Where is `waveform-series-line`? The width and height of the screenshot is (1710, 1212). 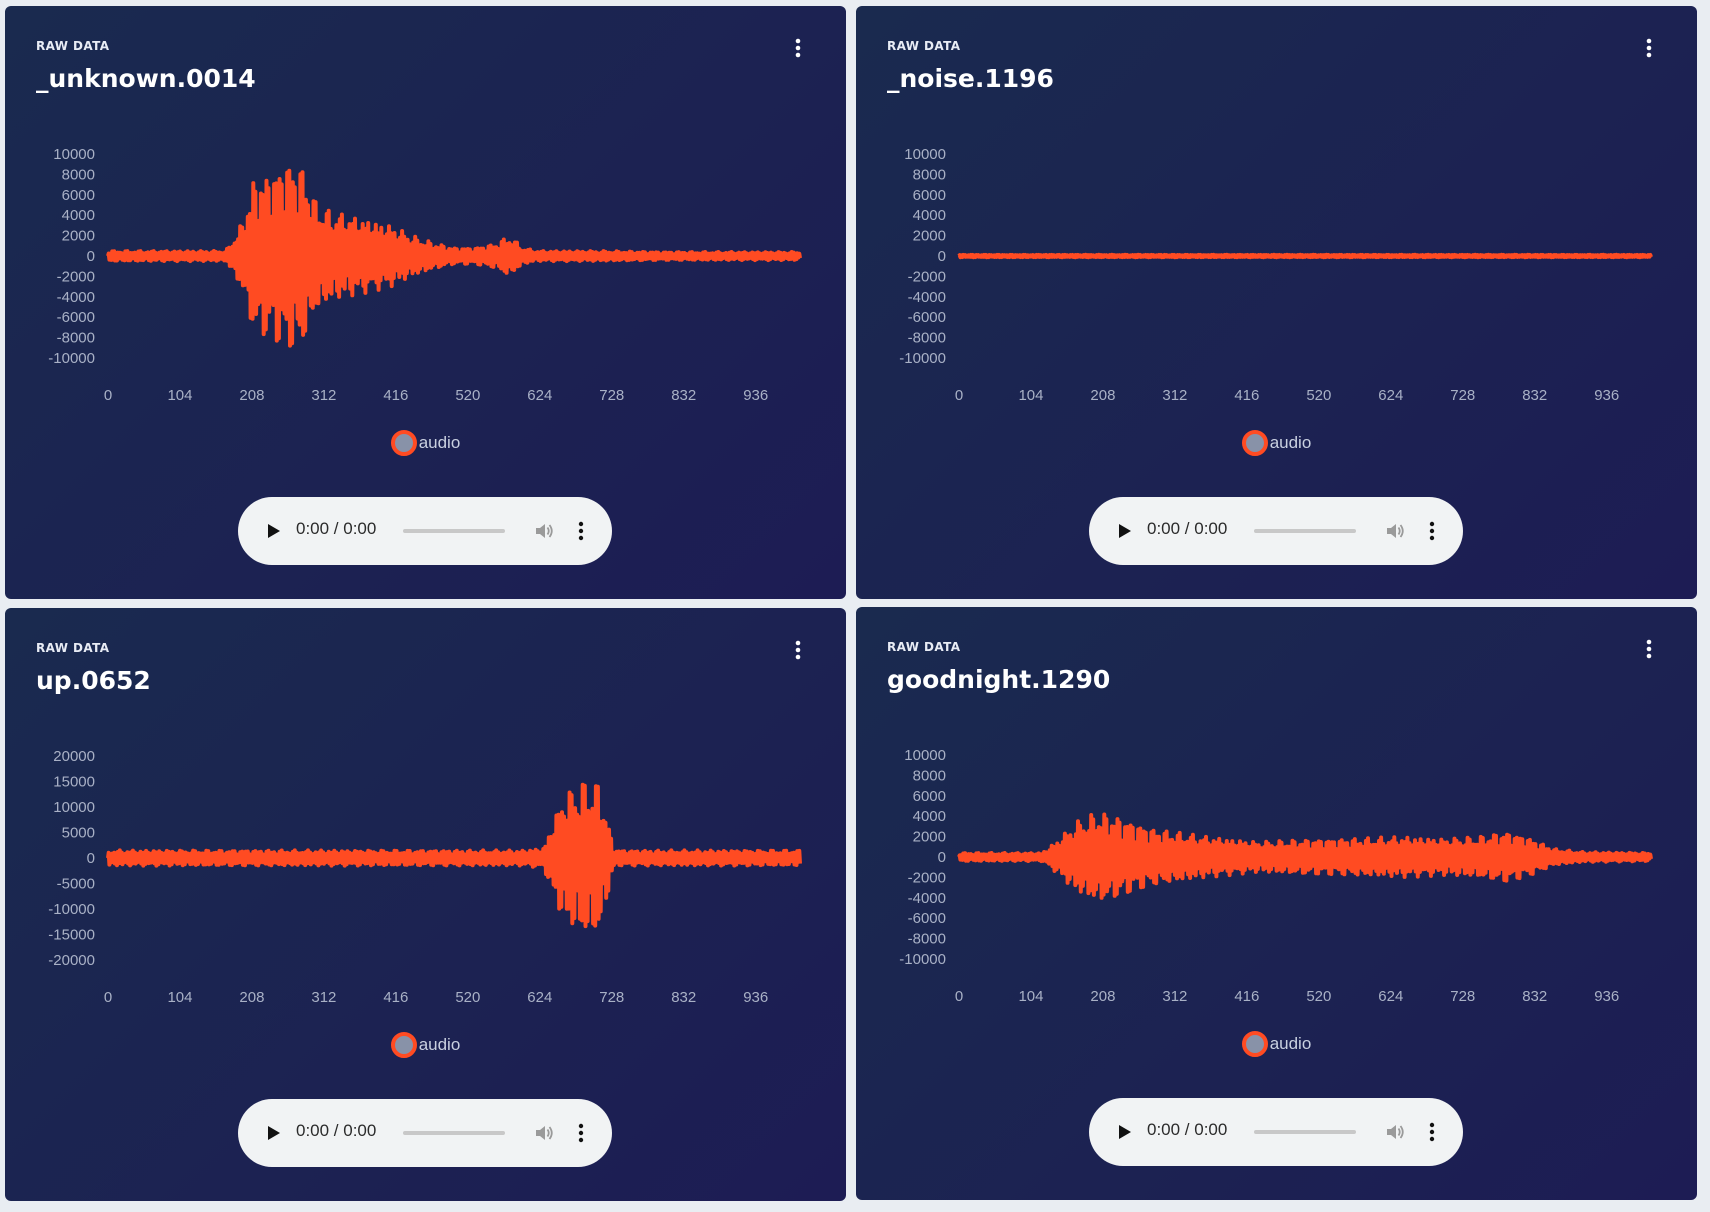
waveform-series-line is located at coordinates (454, 855).